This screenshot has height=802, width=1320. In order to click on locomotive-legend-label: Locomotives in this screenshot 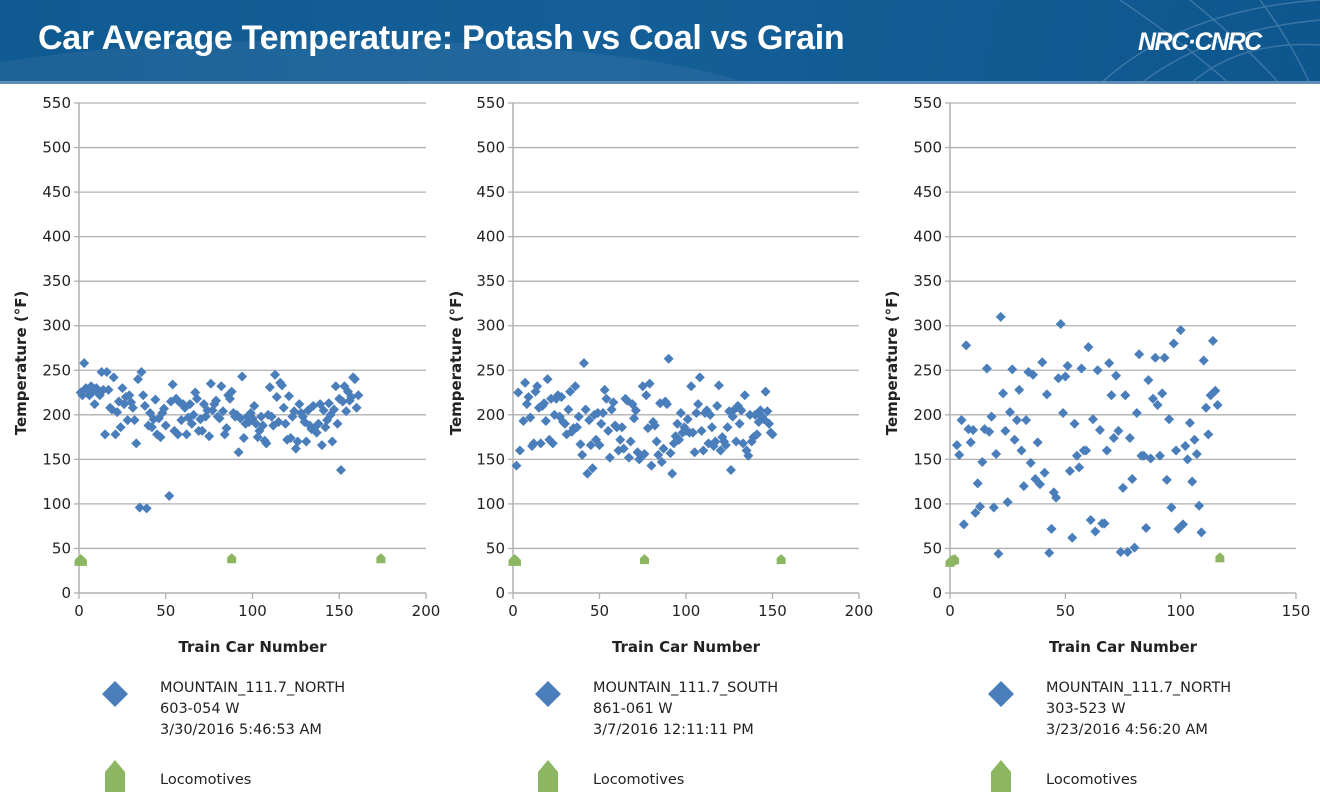, I will do `click(206, 780)`.